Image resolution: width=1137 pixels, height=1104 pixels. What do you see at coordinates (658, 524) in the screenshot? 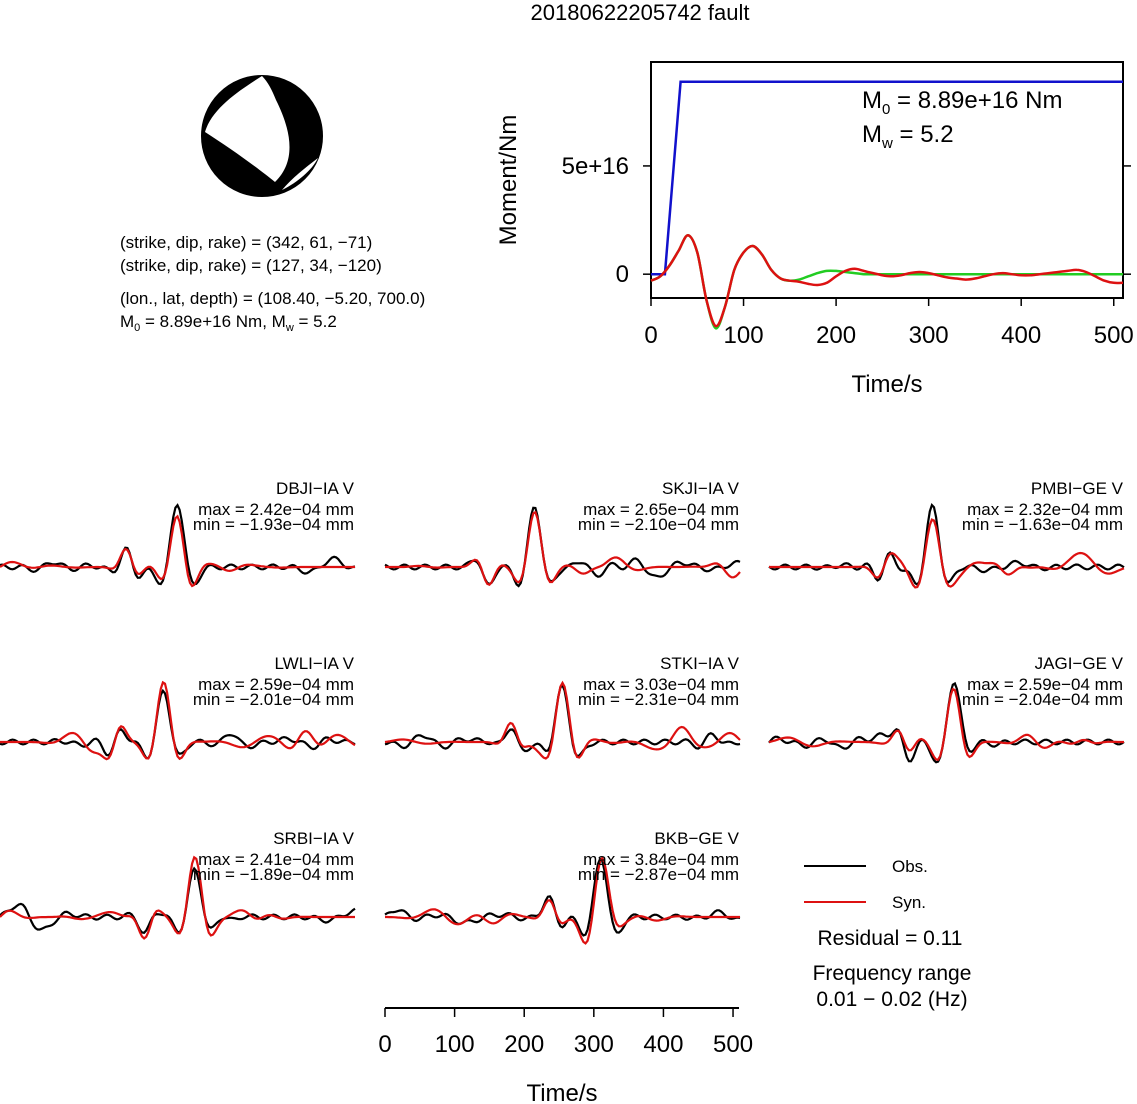
I see `station-min: min = −2.10e−04 mm` at bounding box center [658, 524].